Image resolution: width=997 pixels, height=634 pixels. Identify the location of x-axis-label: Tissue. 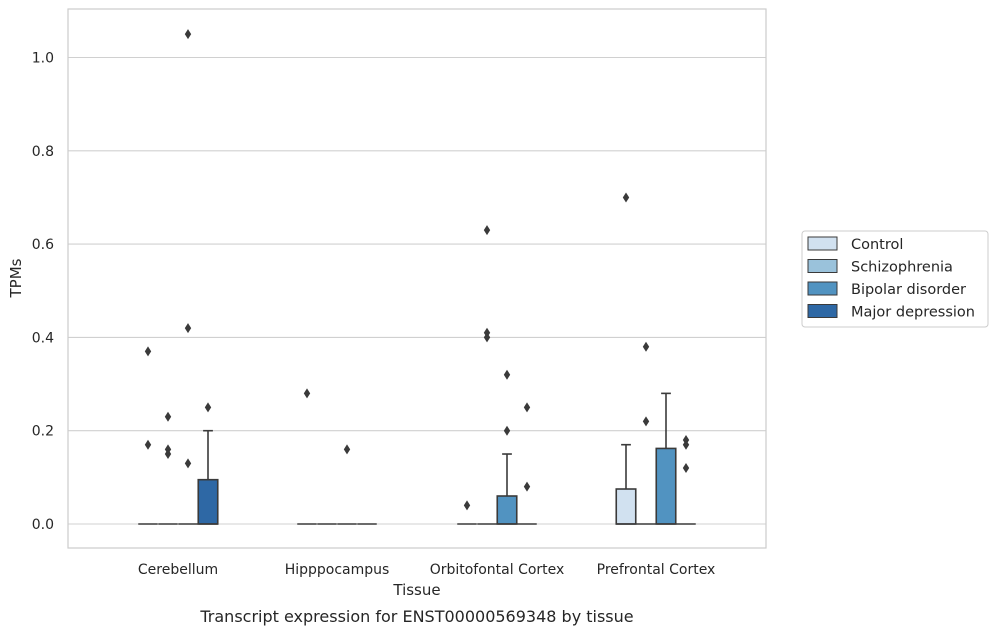
(416, 590).